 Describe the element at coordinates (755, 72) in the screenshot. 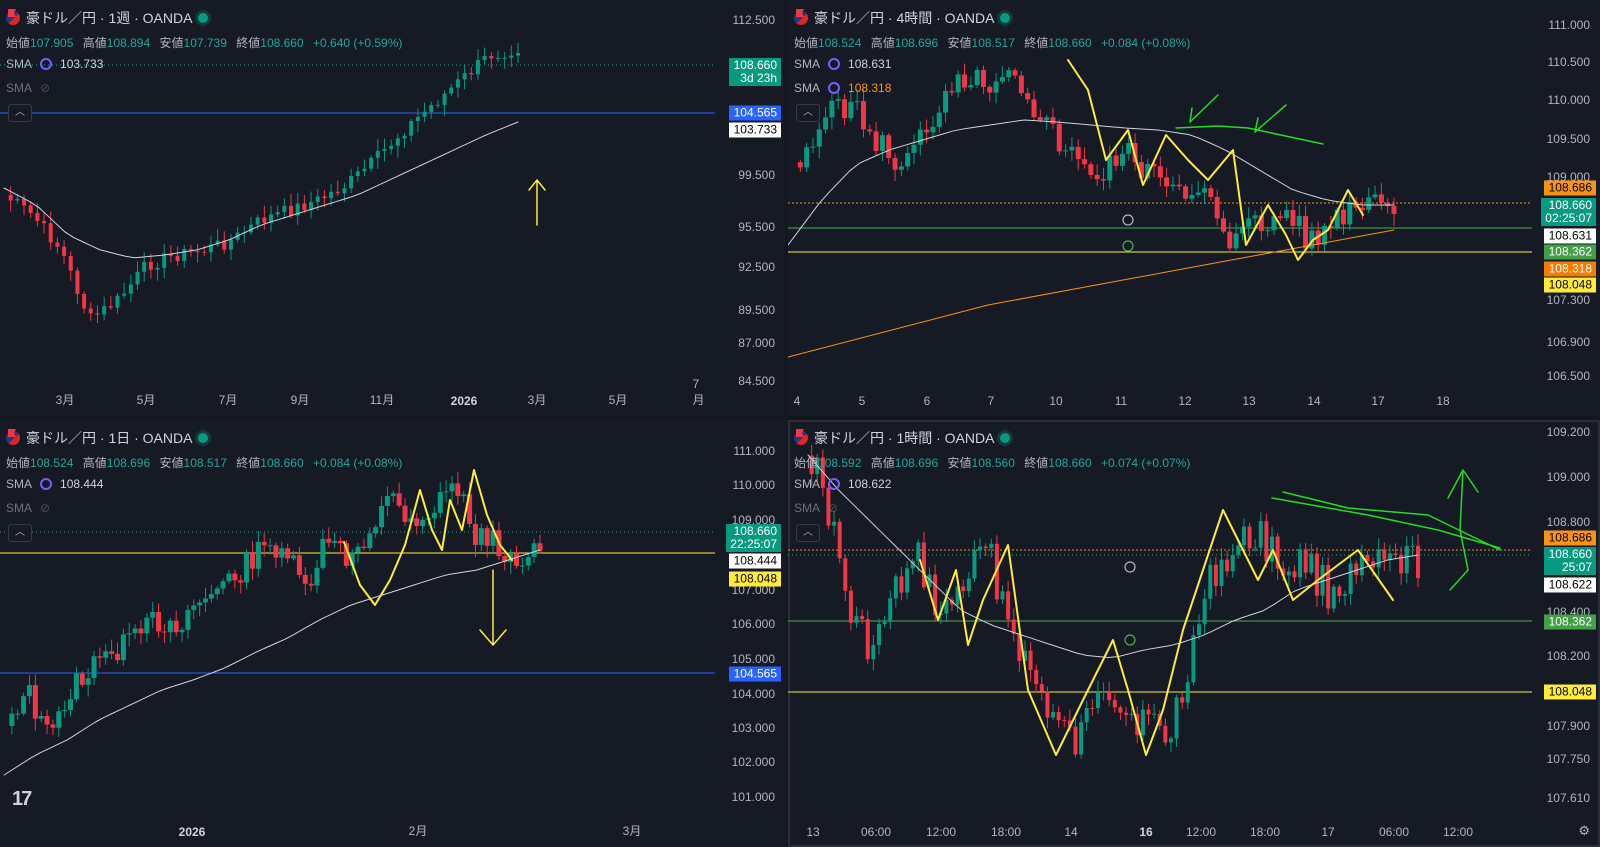

I see `price-tag: 108.660 3d 23h` at that location.